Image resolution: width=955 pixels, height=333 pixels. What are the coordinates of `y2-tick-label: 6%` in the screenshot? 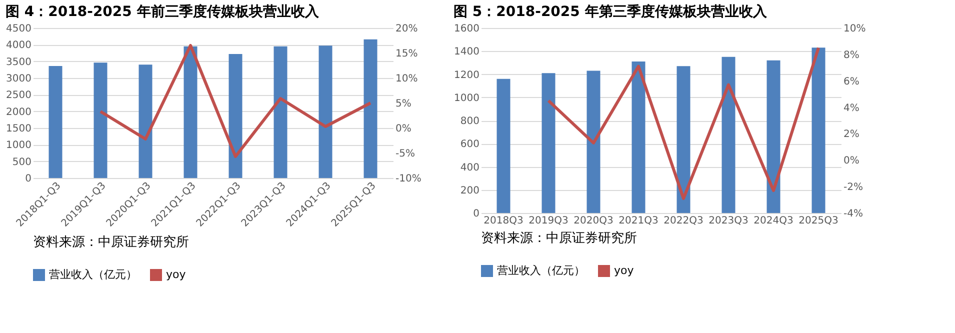 It's located at (852, 82).